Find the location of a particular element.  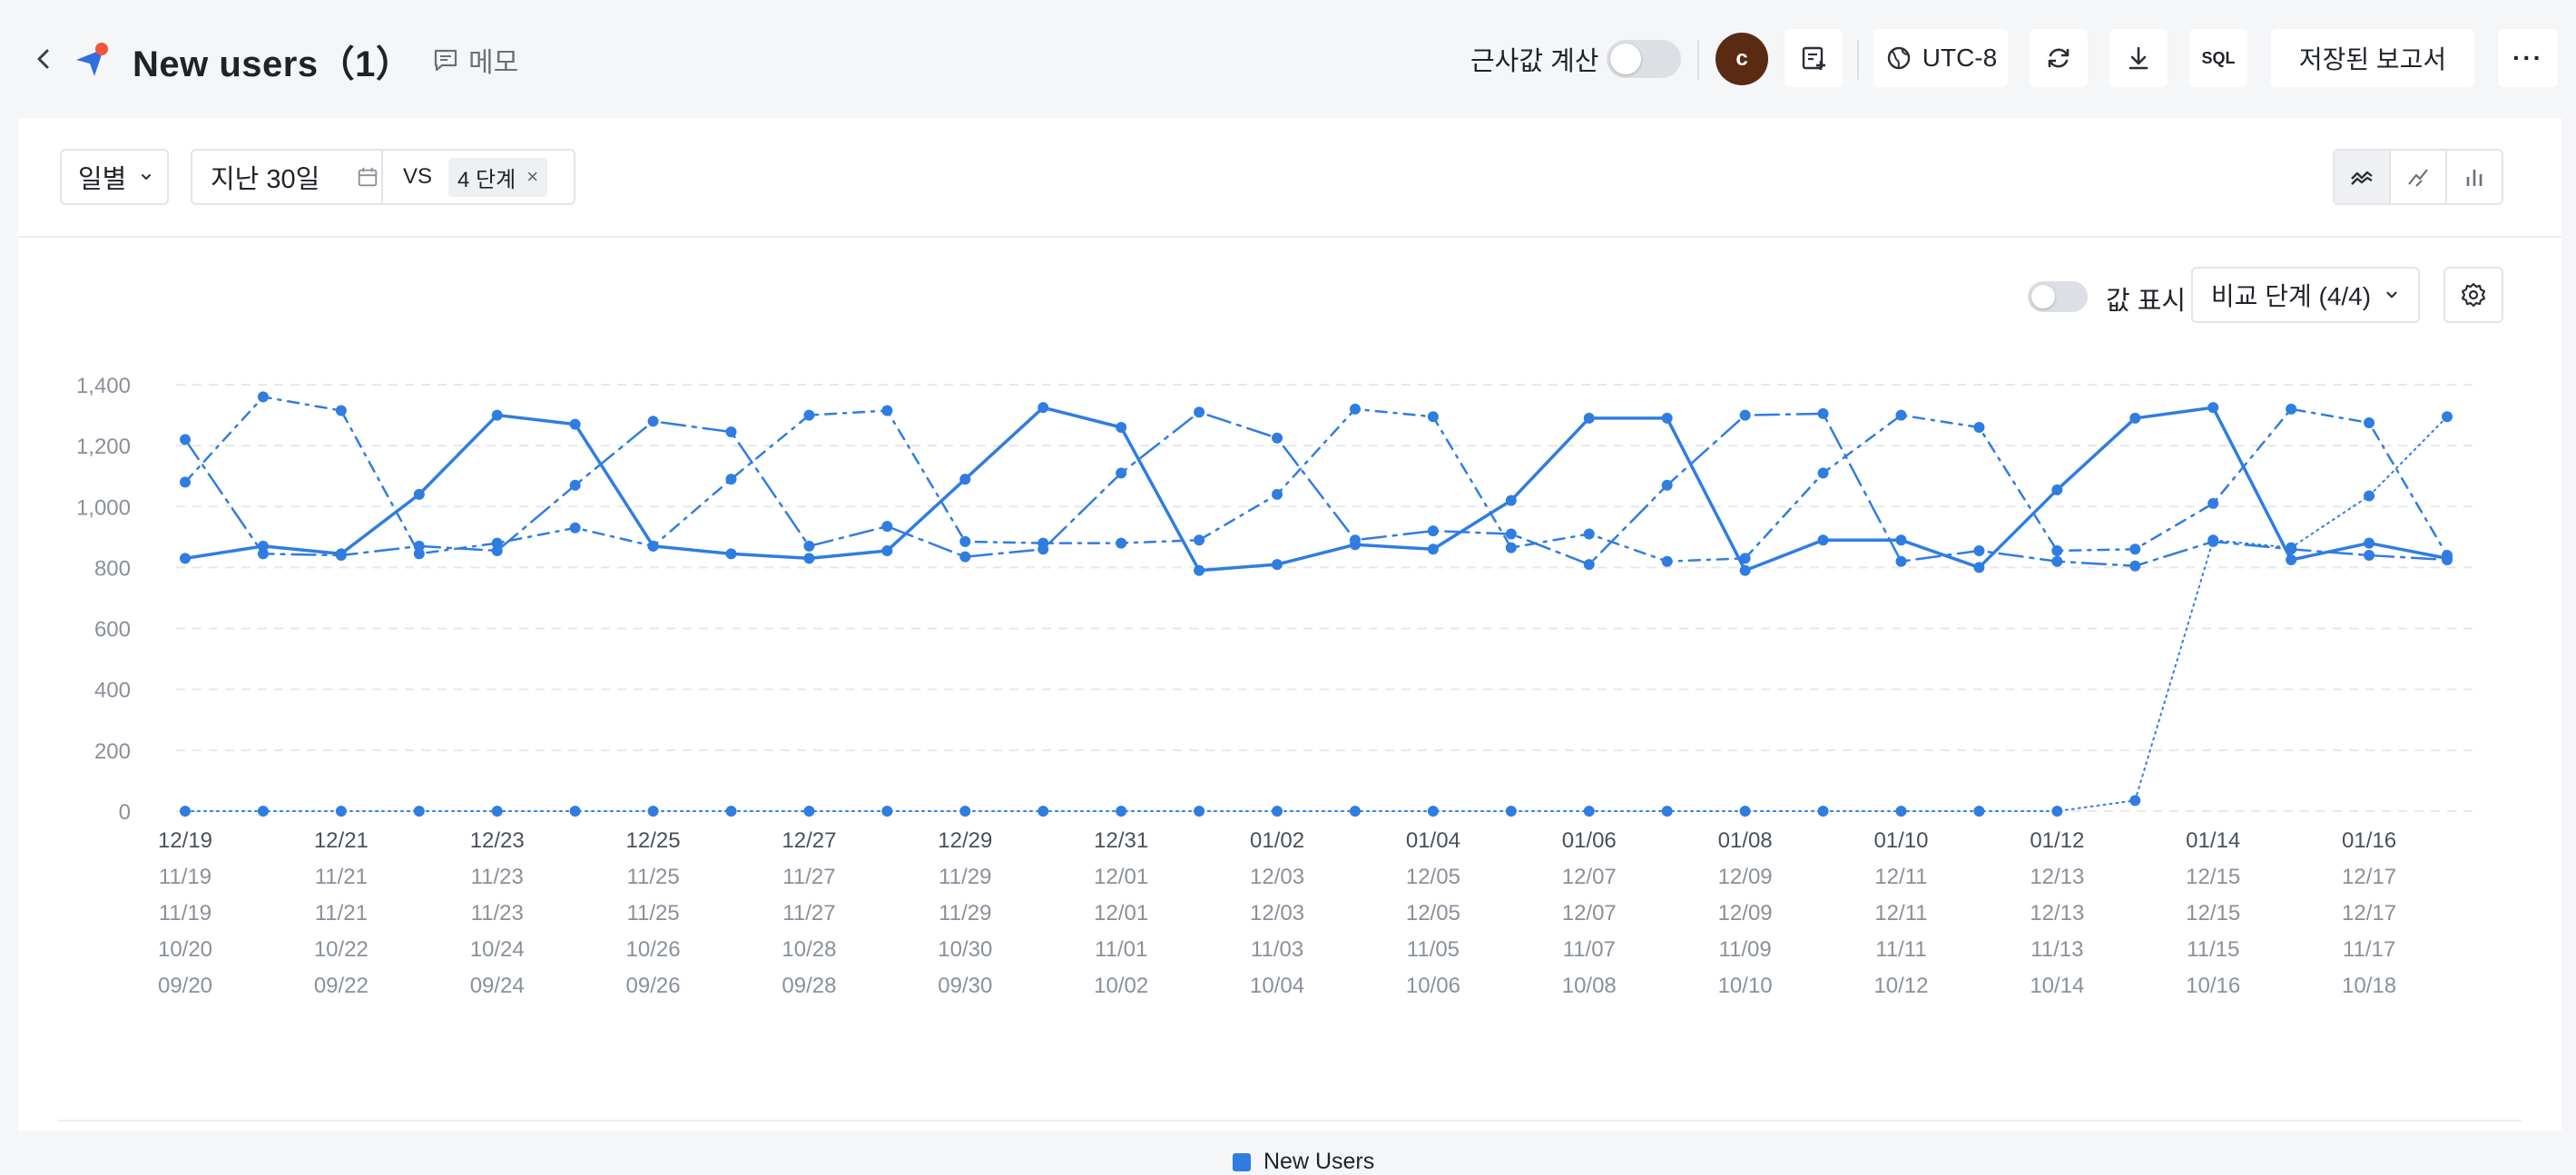

compare-chip-label: 4 단계 is located at coordinates (486, 179).